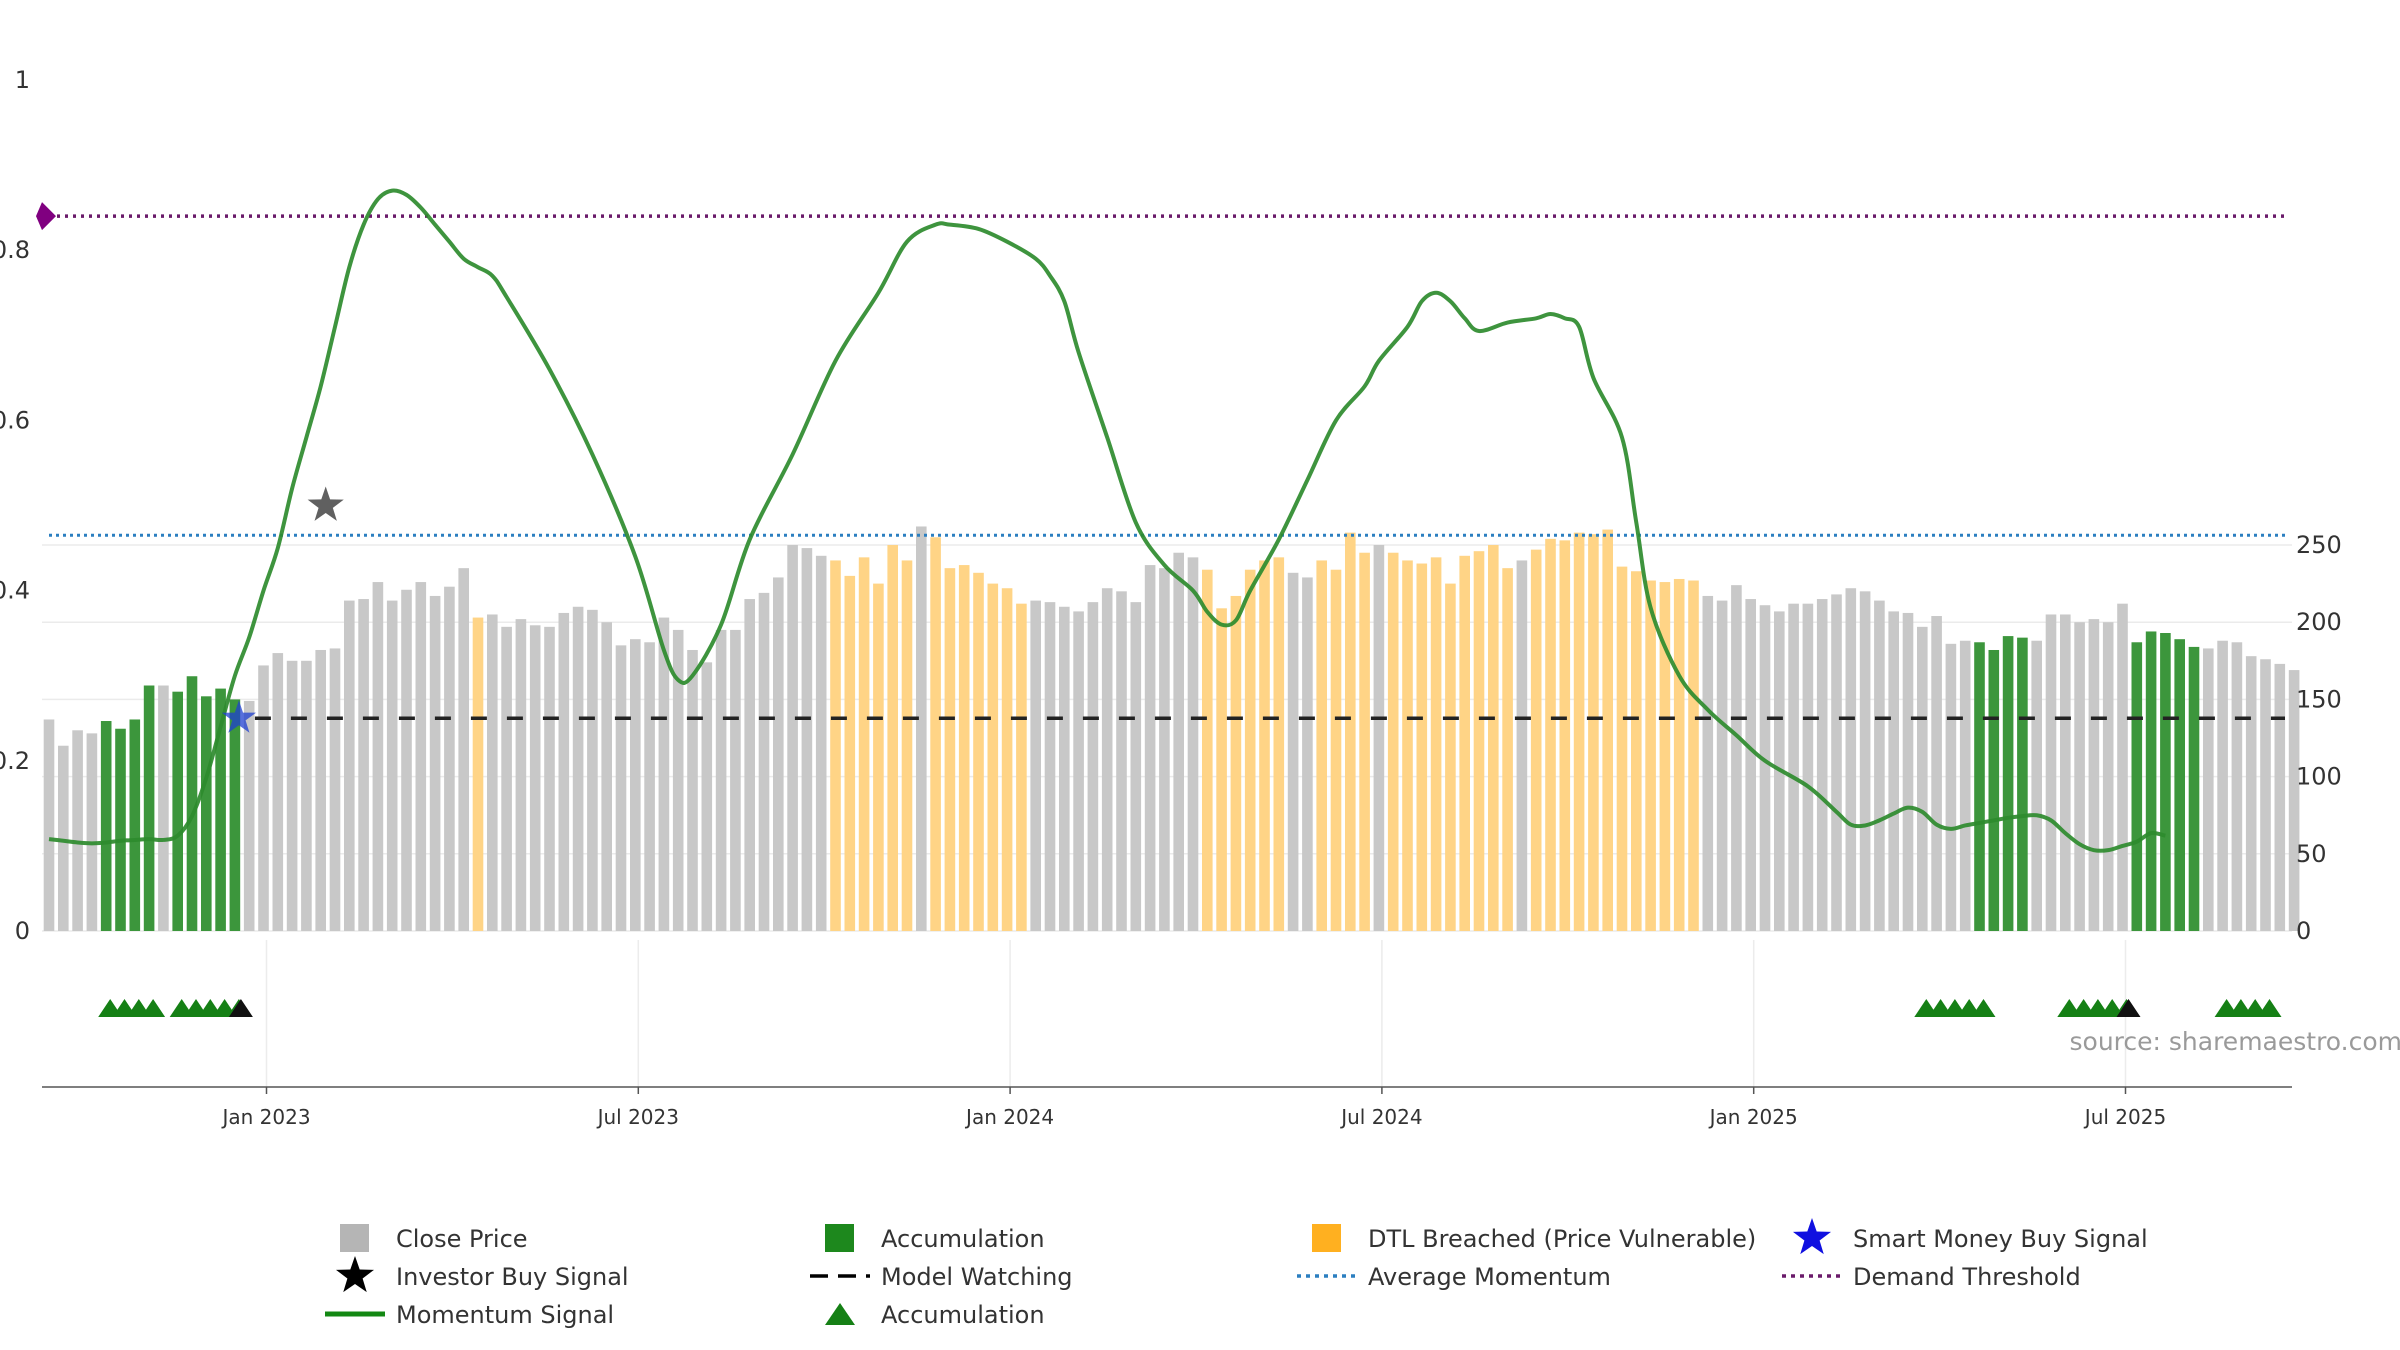 This screenshot has height=1350, width=2400. What do you see at coordinates (15, 591) in the screenshot?
I see `left-y-tick-label: 0.4` at bounding box center [15, 591].